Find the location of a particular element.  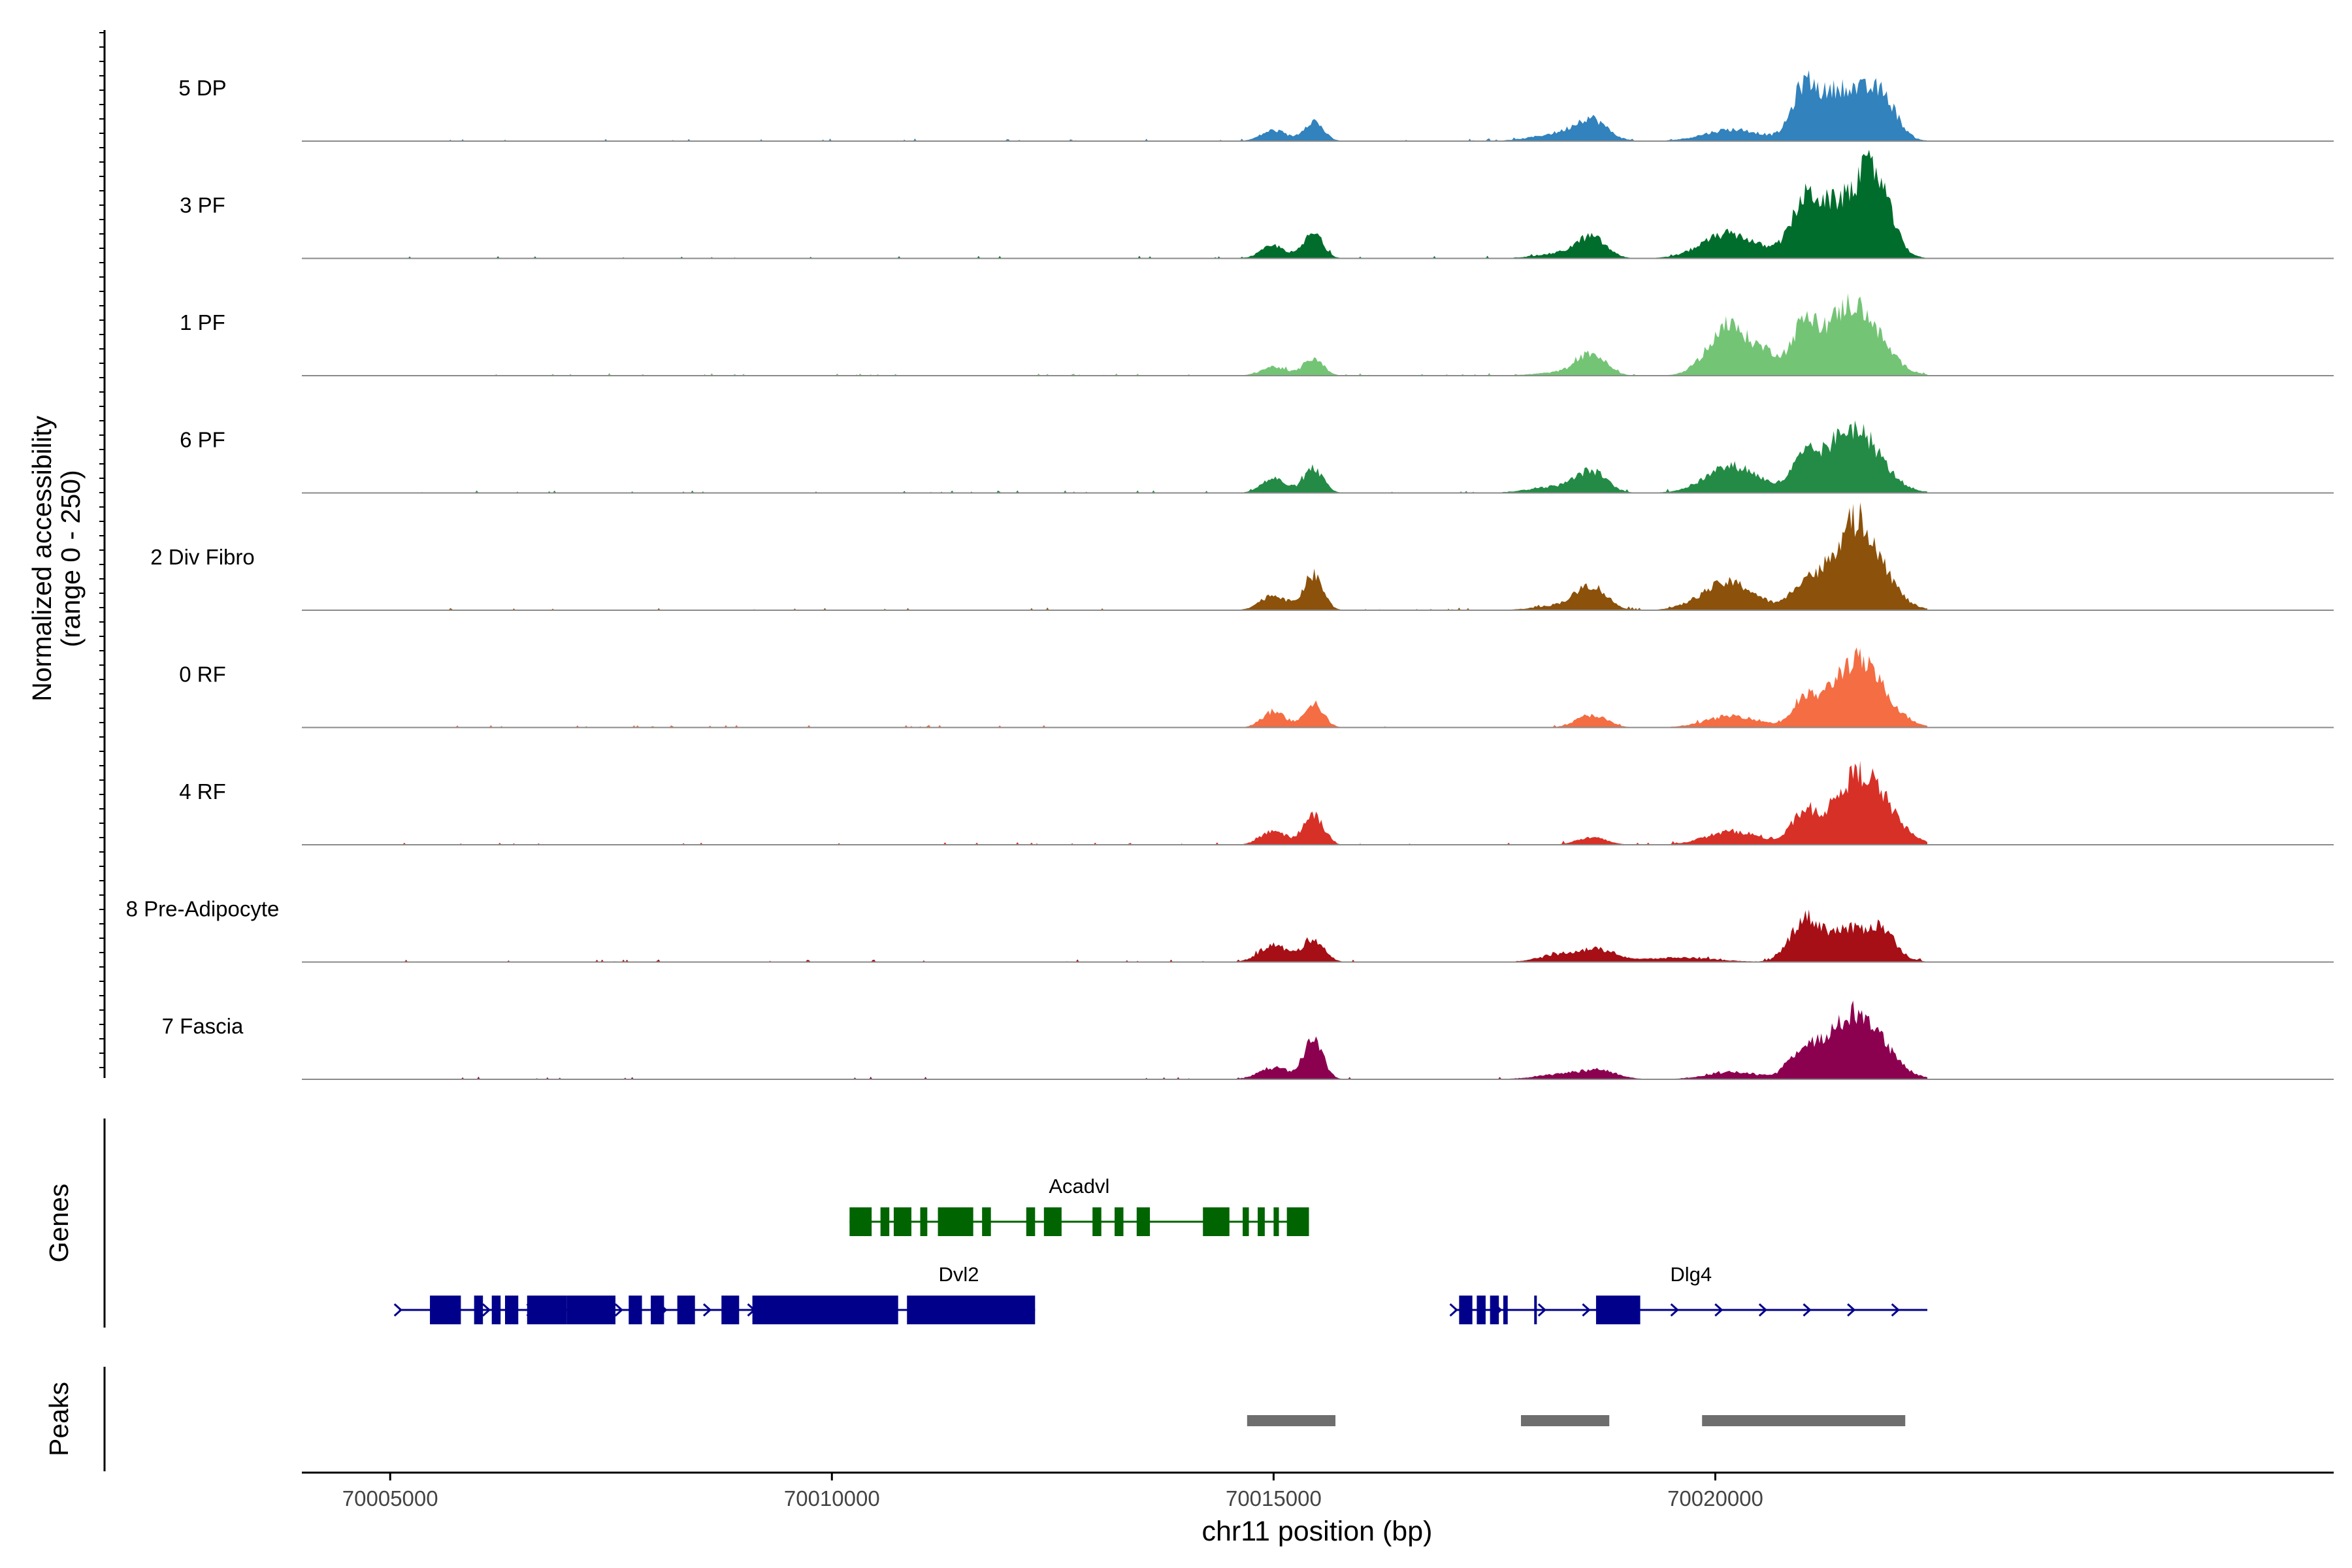

track-6-pf: 6 PF is located at coordinates (1257, 457).